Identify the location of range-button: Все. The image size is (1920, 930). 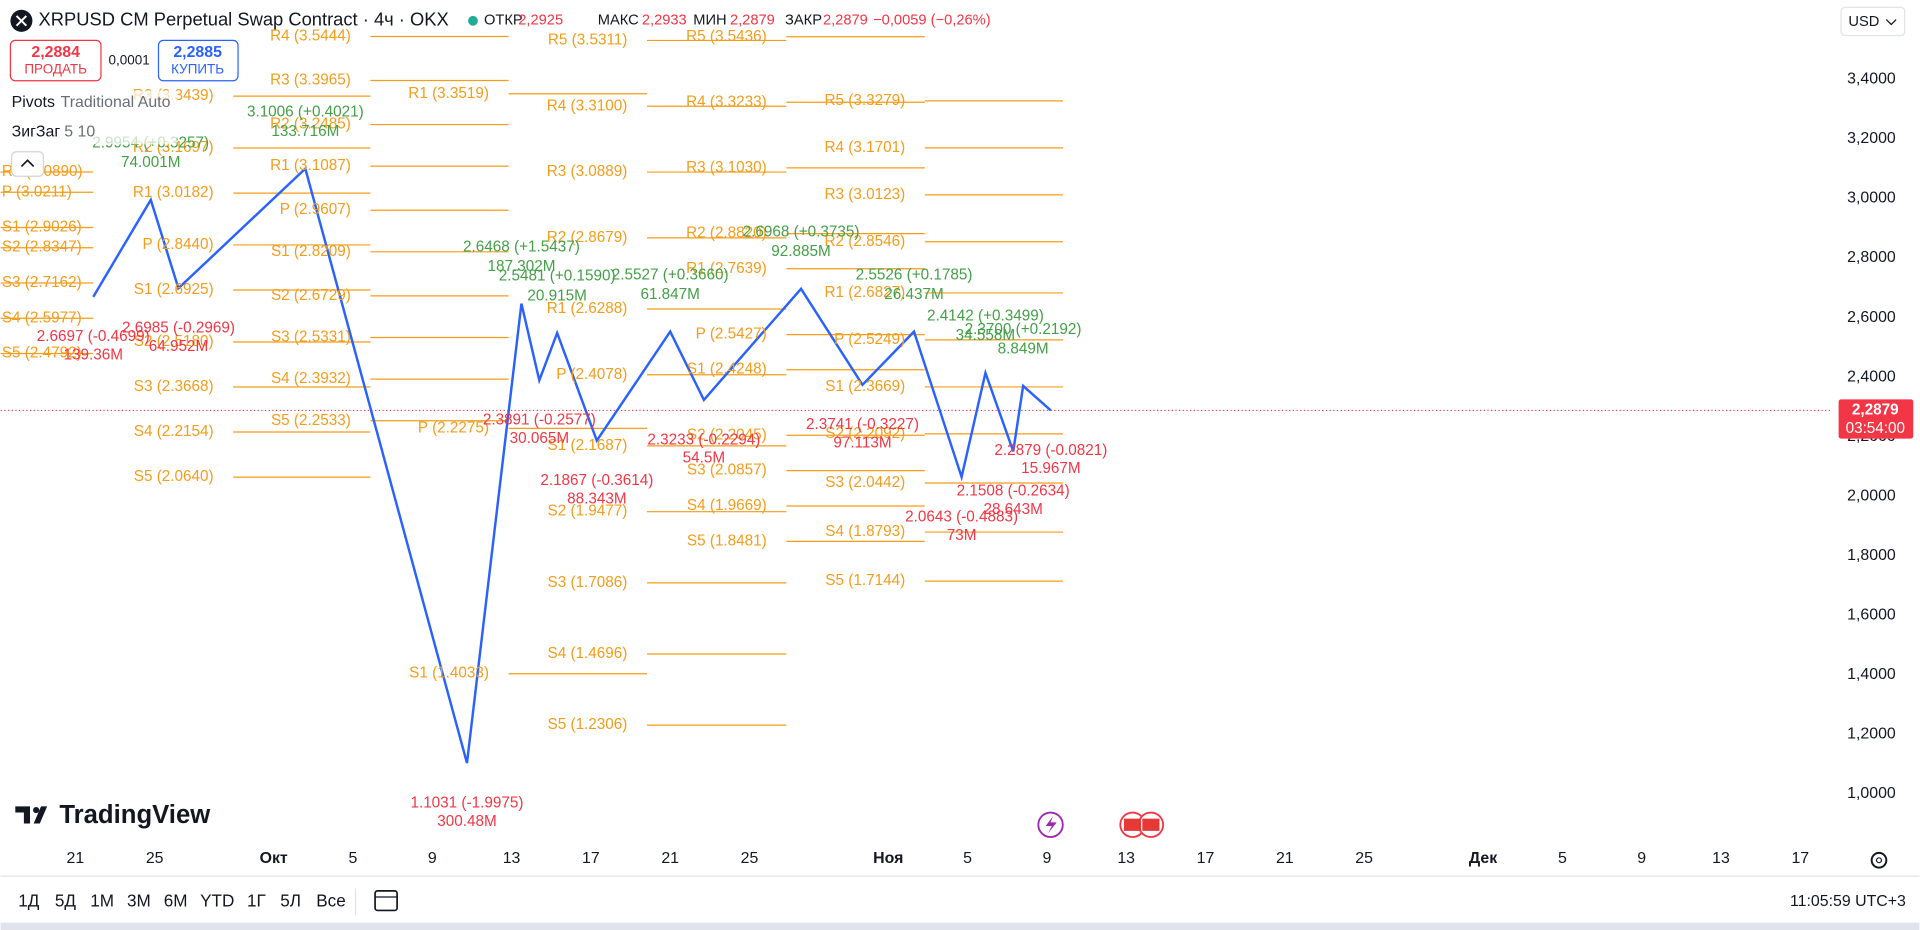
(331, 900).